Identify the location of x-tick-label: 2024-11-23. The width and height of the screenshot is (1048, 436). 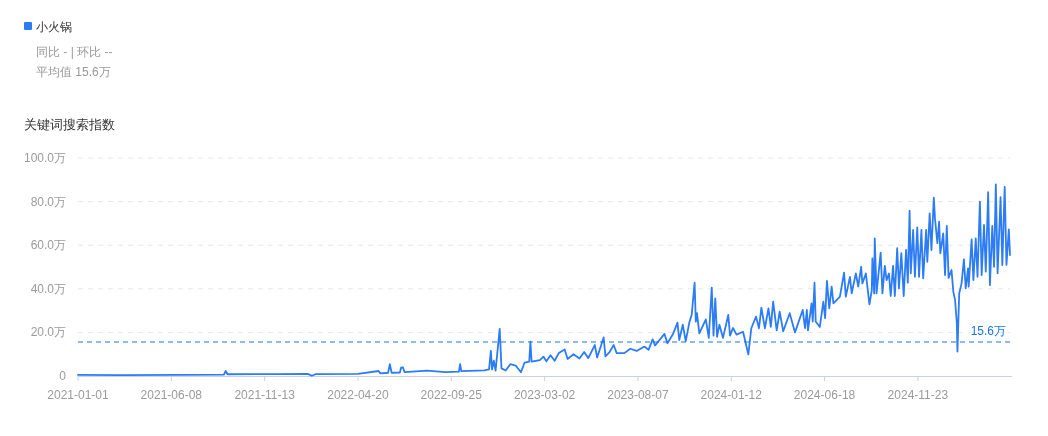
(918, 395).